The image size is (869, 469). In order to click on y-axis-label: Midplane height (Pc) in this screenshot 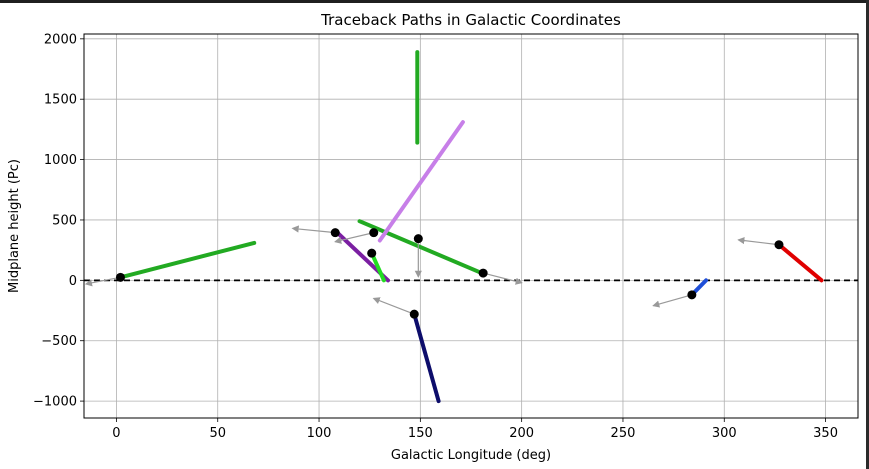, I will do `click(14, 226)`.